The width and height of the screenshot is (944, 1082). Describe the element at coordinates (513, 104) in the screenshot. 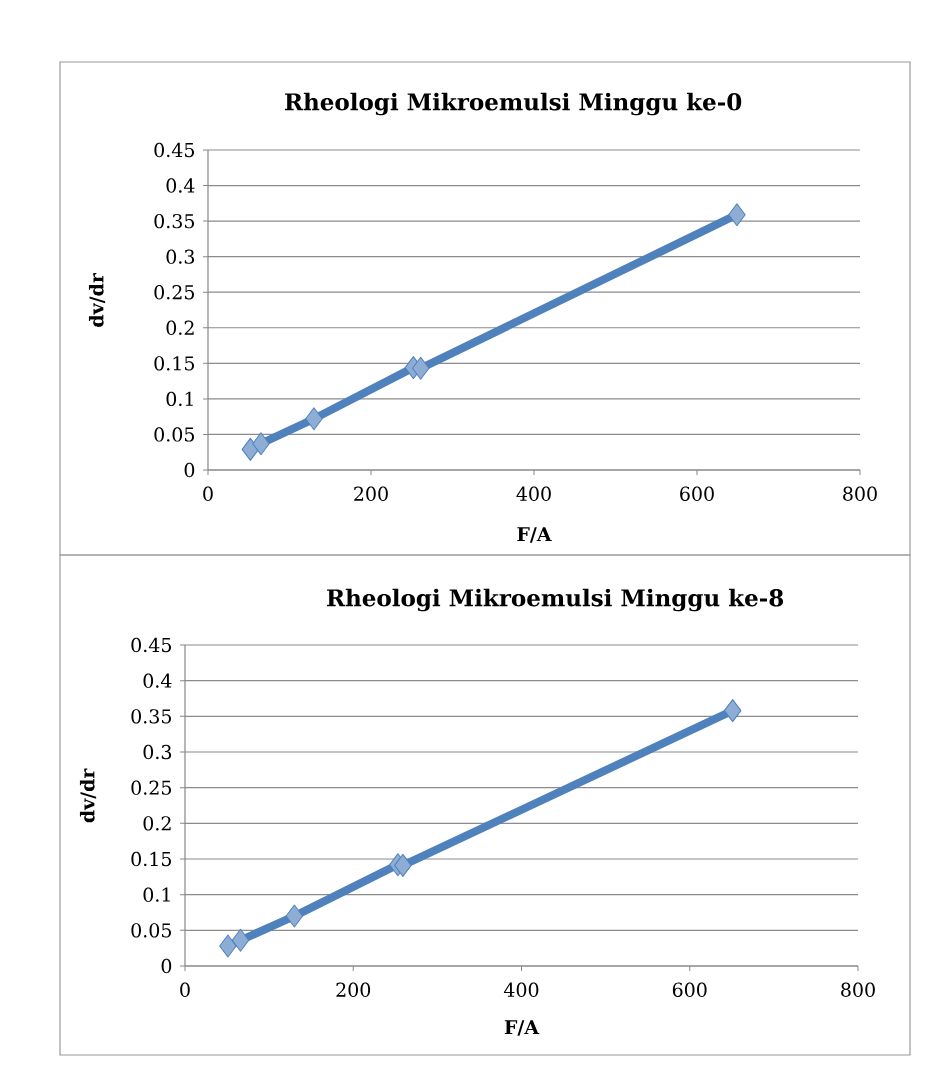

I see `chart-title: Rheologi Mikroemulsi Minggu ke-0` at that location.